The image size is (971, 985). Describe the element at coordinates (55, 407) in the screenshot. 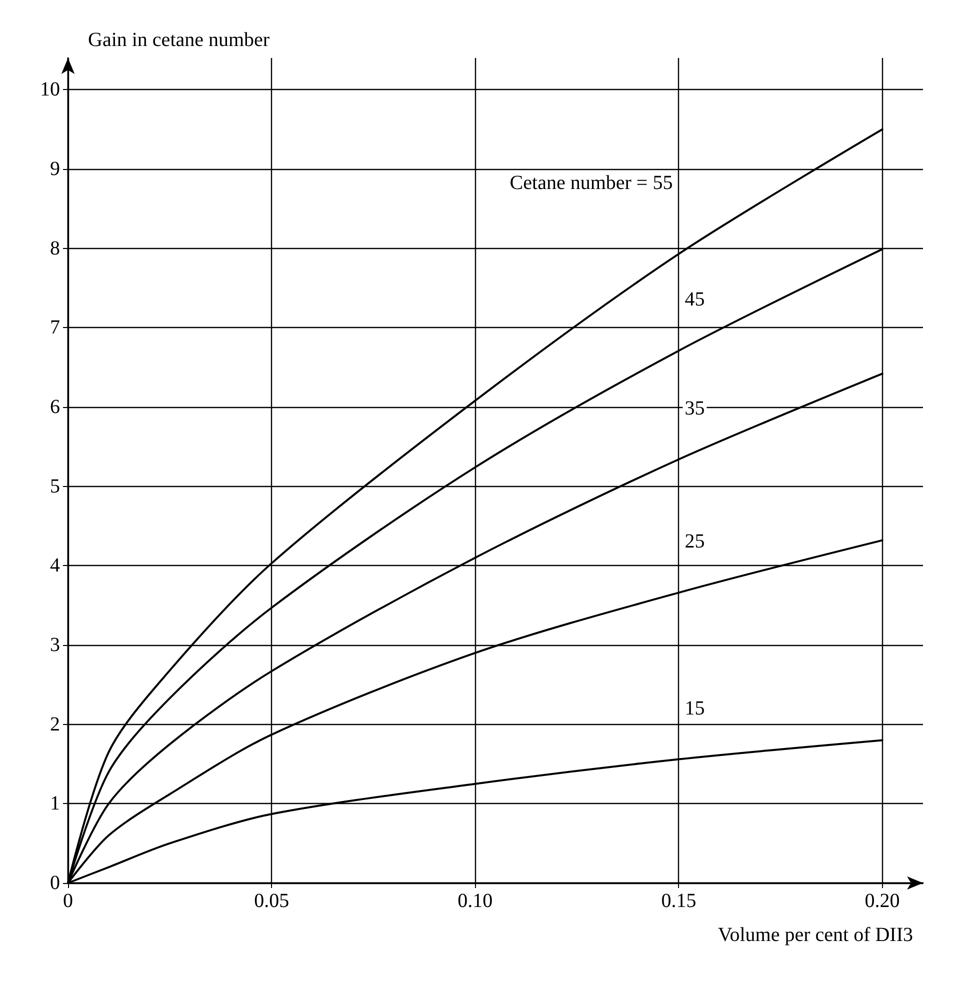

I see `y-tick-label: 6` at that location.